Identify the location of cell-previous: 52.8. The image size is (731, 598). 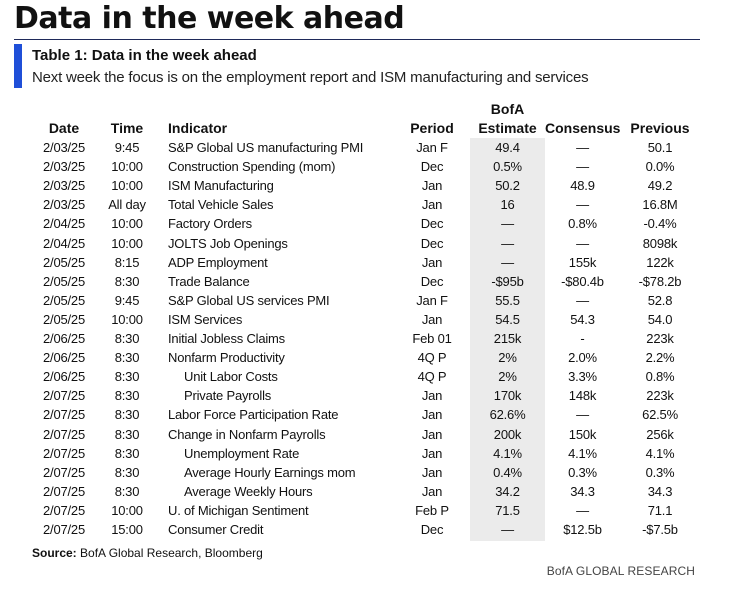
(660, 300).